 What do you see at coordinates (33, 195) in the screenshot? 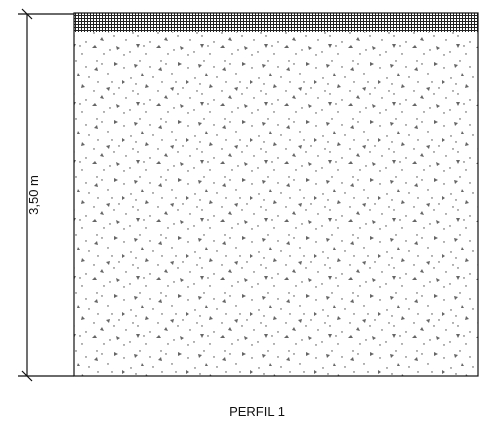
I see `height-label: 3,50 m` at bounding box center [33, 195].